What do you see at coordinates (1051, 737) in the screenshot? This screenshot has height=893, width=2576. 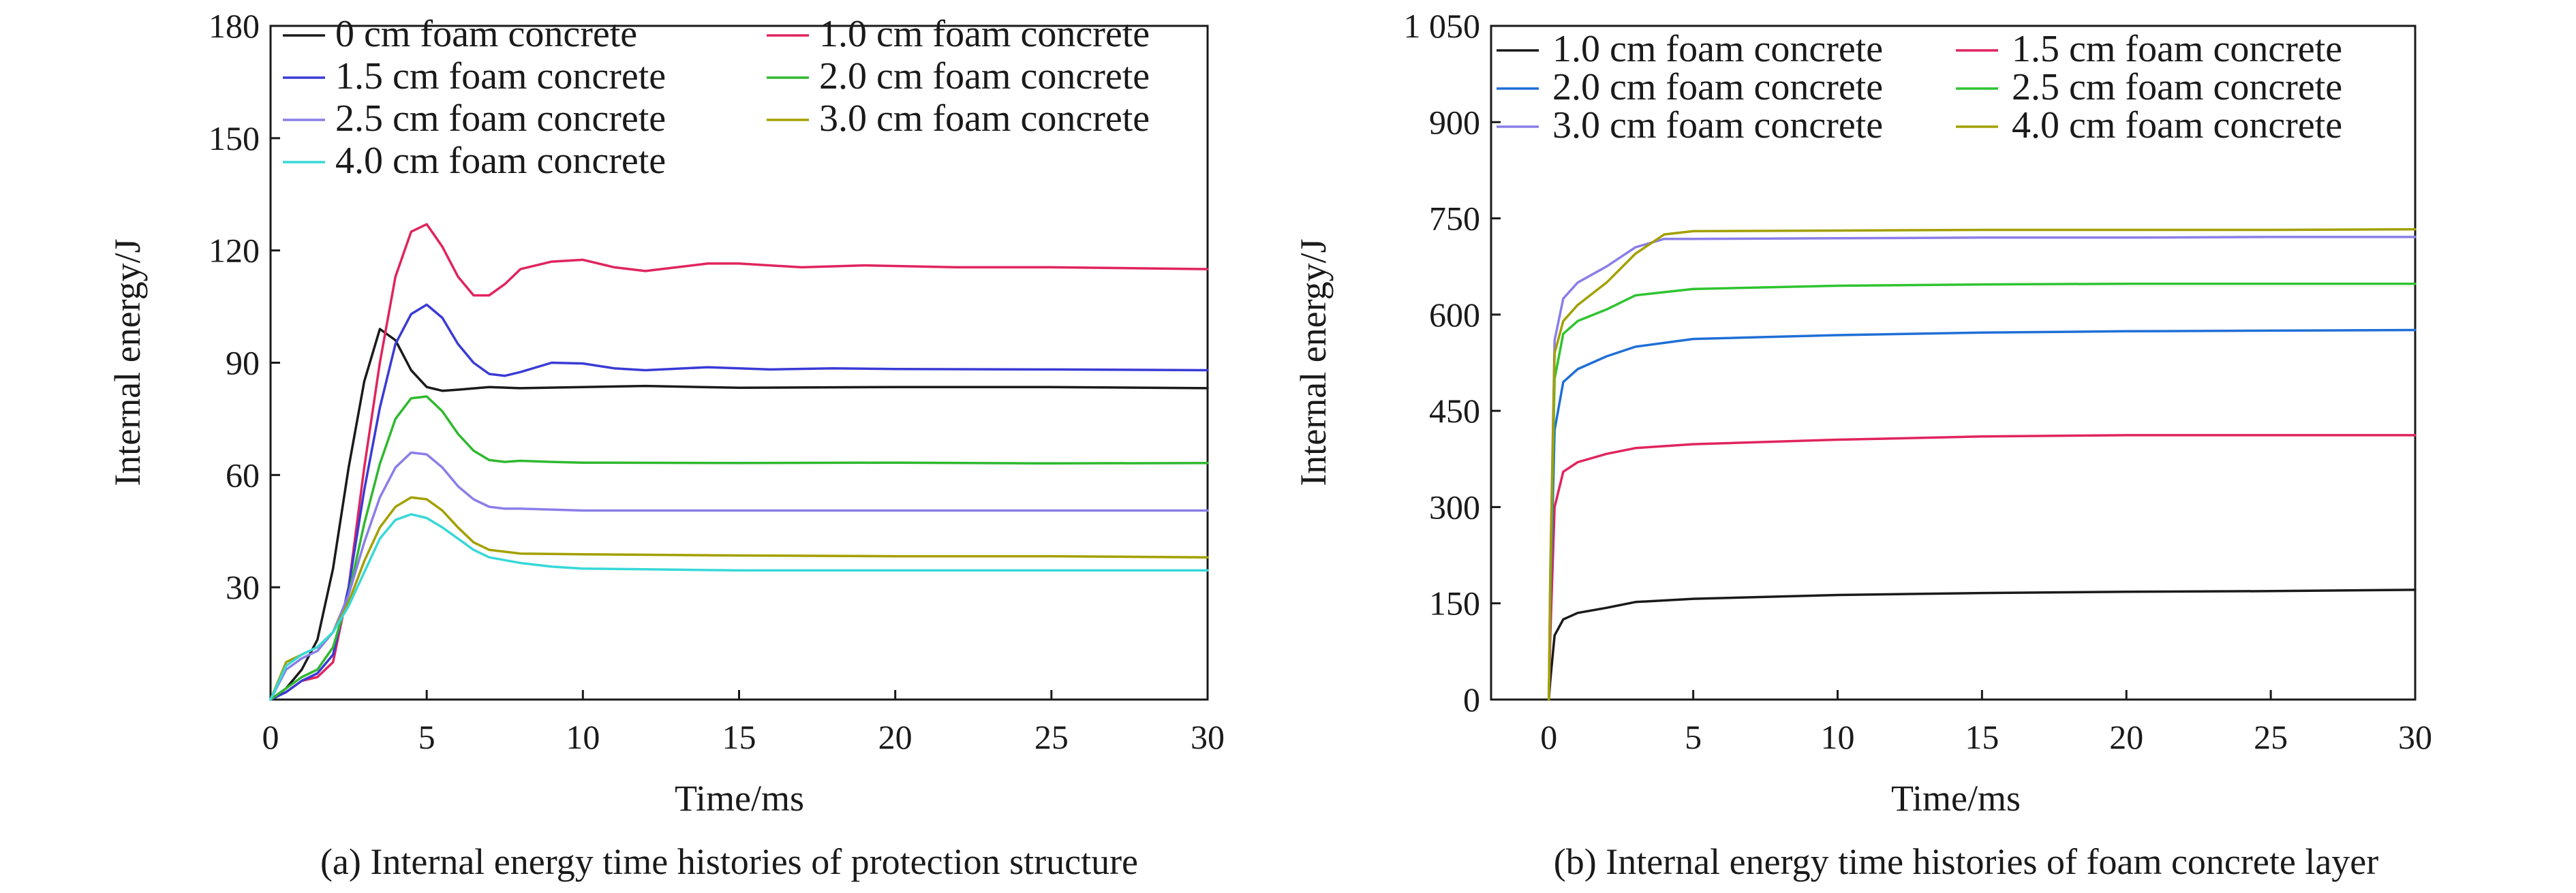 I see `chart-a-x-tick-label: 25` at bounding box center [1051, 737].